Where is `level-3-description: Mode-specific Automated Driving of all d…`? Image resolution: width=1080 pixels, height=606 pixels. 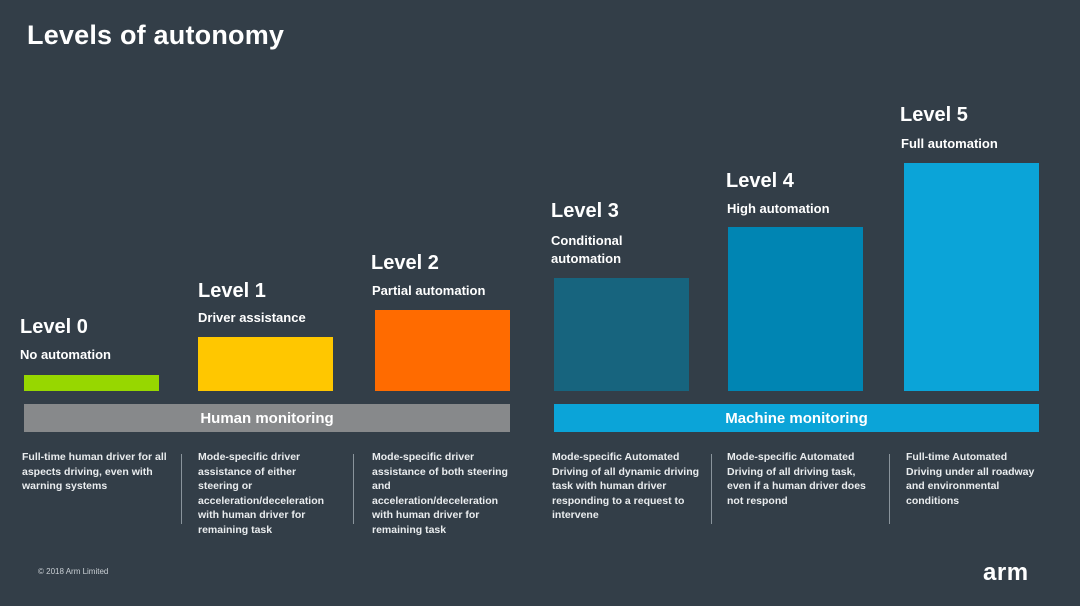 level-3-description: Mode-specific Automated Driving of all d… is located at coordinates (626, 486).